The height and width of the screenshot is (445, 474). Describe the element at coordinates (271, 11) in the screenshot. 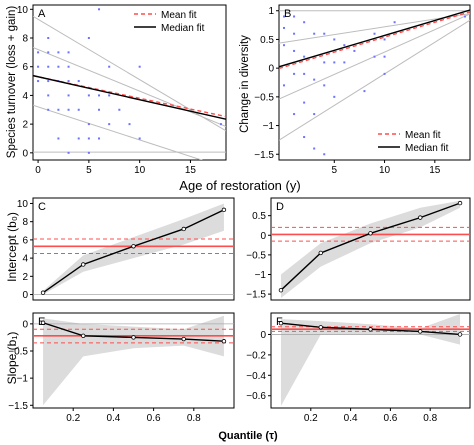

I see `y-tick-label: 1` at that location.